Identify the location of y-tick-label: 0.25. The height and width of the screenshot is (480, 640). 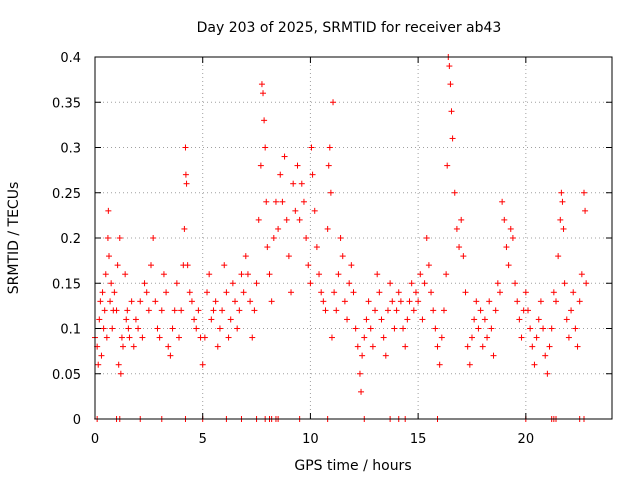
(66, 194).